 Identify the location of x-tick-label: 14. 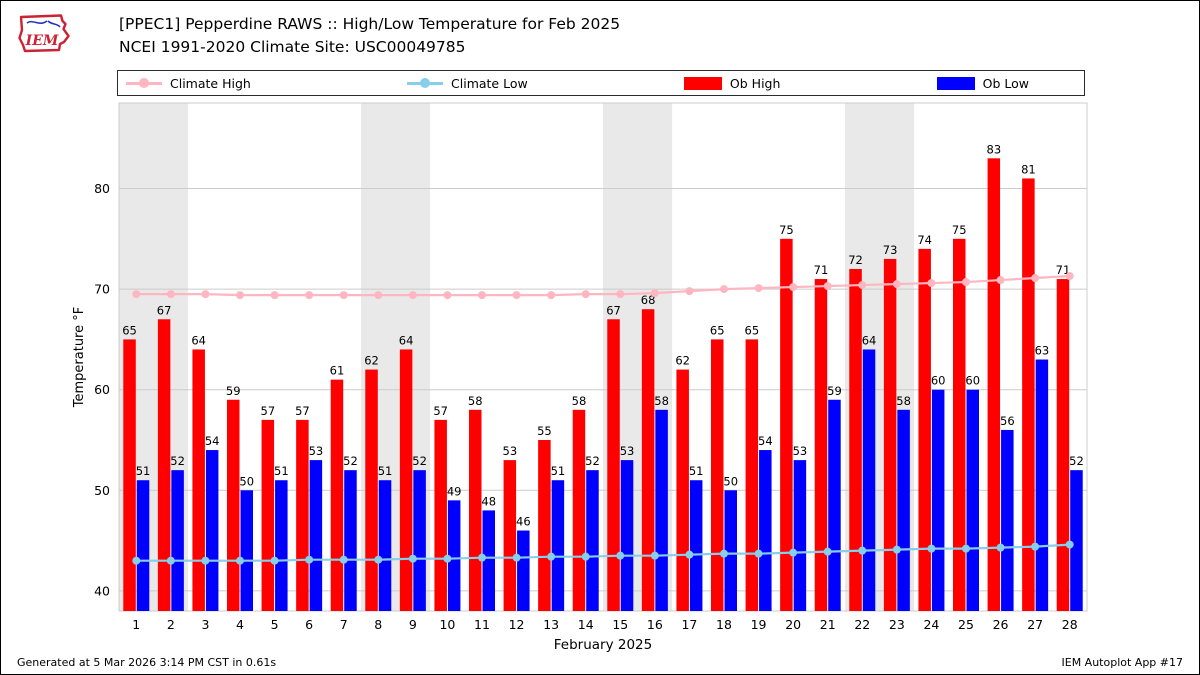
(586, 624).